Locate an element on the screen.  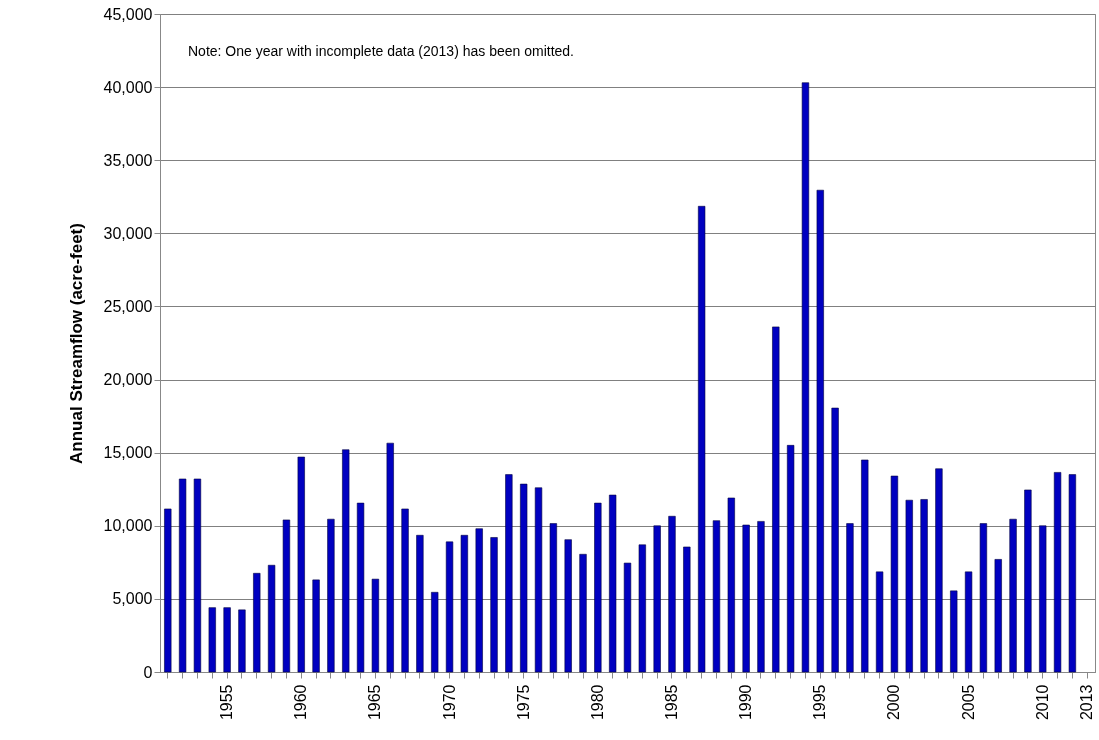
y-tick-label: 15,000 is located at coordinates (128, 453).